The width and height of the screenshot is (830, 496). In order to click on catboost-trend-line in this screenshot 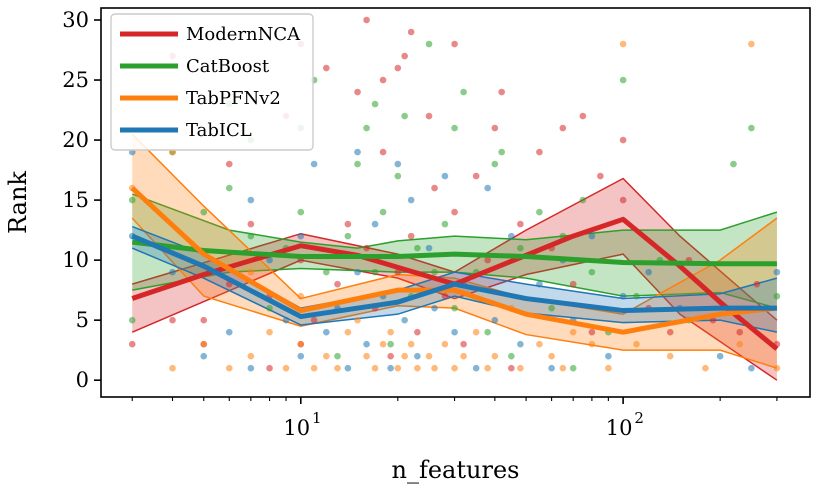, I will do `click(454, 253)`.